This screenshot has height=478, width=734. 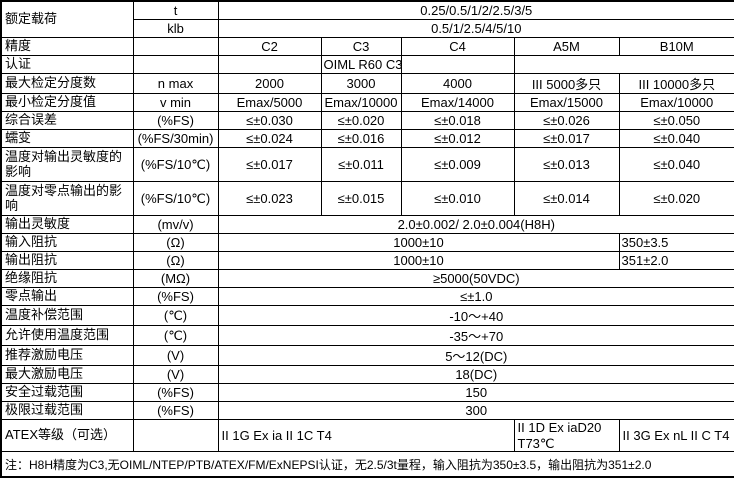 I want to click on cell-atex-unit-empty, so click(x=175, y=435).